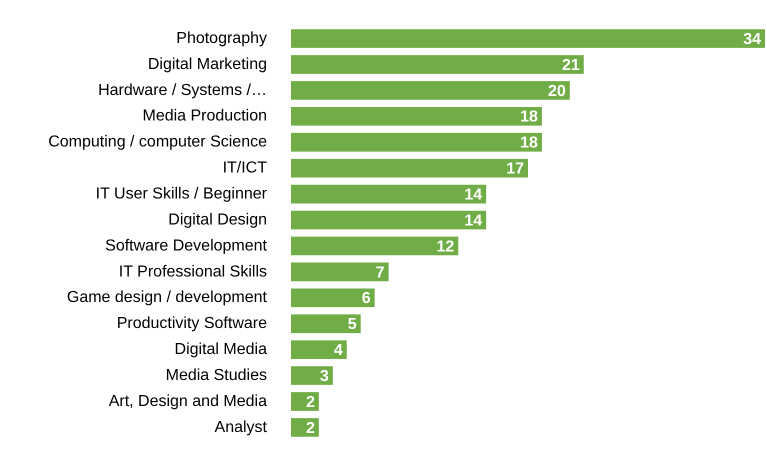 The height and width of the screenshot is (466, 767). Describe the element at coordinates (207, 64) in the screenshot. I see `y-tick-label: Digital Marketing` at that location.